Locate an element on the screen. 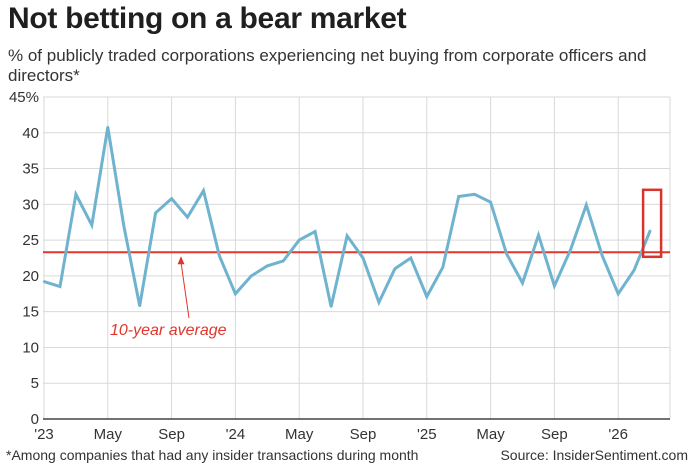 This screenshot has height=474, width=698. x-tick-label: '25 is located at coordinates (427, 434).